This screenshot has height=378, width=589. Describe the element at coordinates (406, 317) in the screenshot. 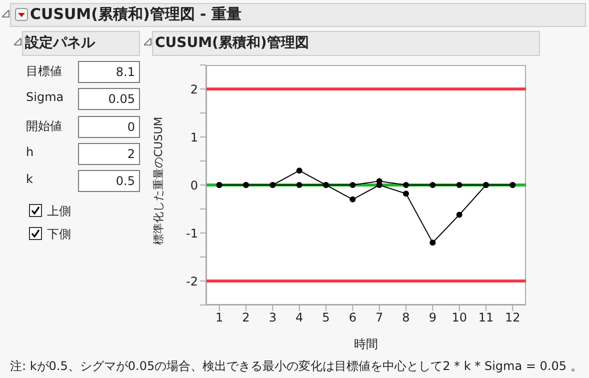

I see `x-tick-label: 8` at that location.